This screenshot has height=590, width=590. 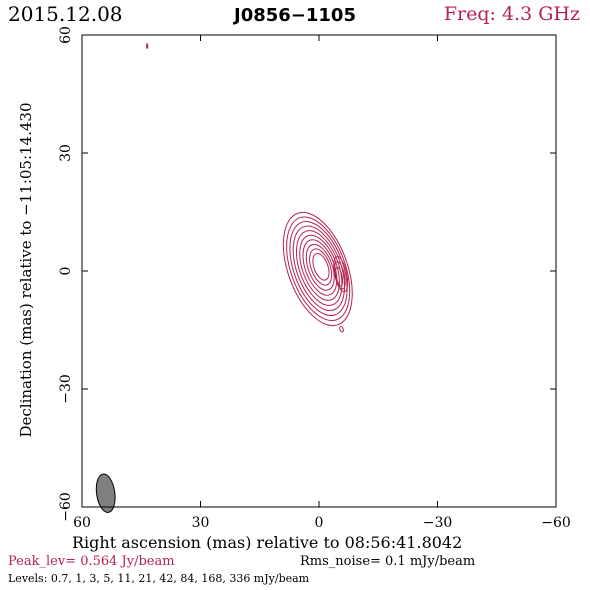 What do you see at coordinates (91, 561) in the screenshot?
I see `peak-level: Peak_lev= 0.564 Jy/beam` at bounding box center [91, 561].